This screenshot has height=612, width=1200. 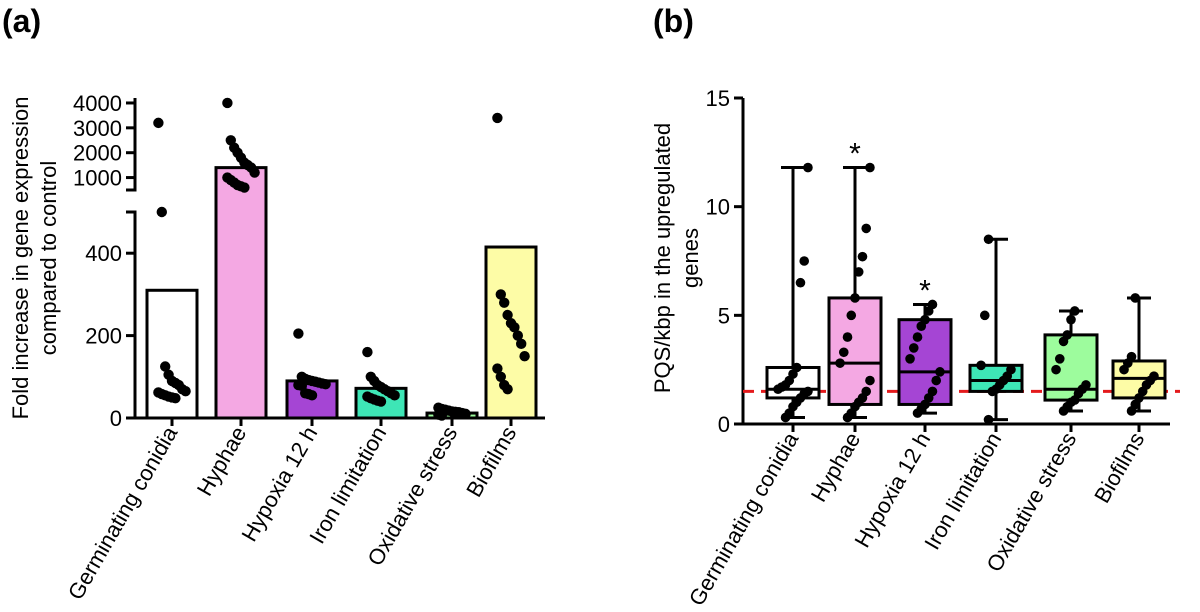 What do you see at coordinates (103, 336) in the screenshot?
I see `panel-a-y-tick-label: 200` at bounding box center [103, 336].